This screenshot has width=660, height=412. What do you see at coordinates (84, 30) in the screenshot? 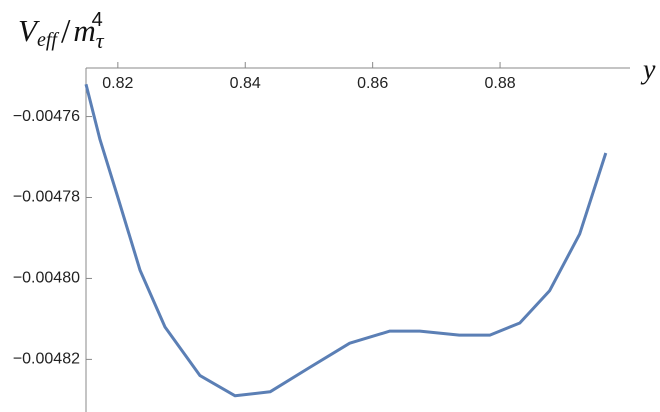
I see `label-part: m` at bounding box center [84, 30].